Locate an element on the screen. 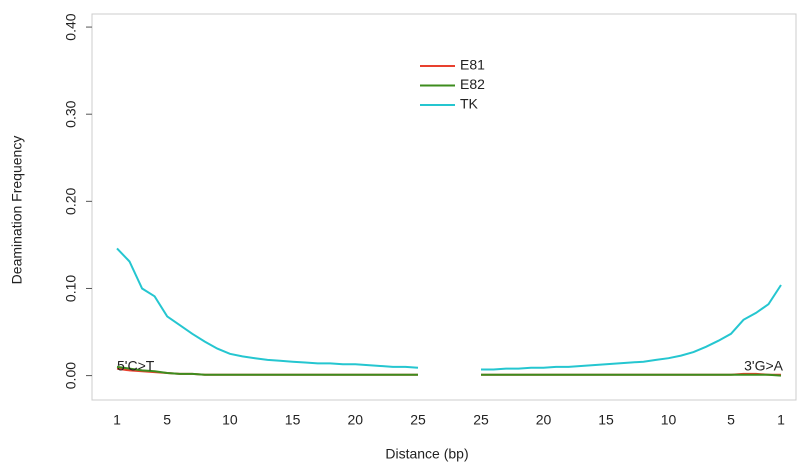 This screenshot has width=798, height=470. legend-label: E82 is located at coordinates (472, 84).